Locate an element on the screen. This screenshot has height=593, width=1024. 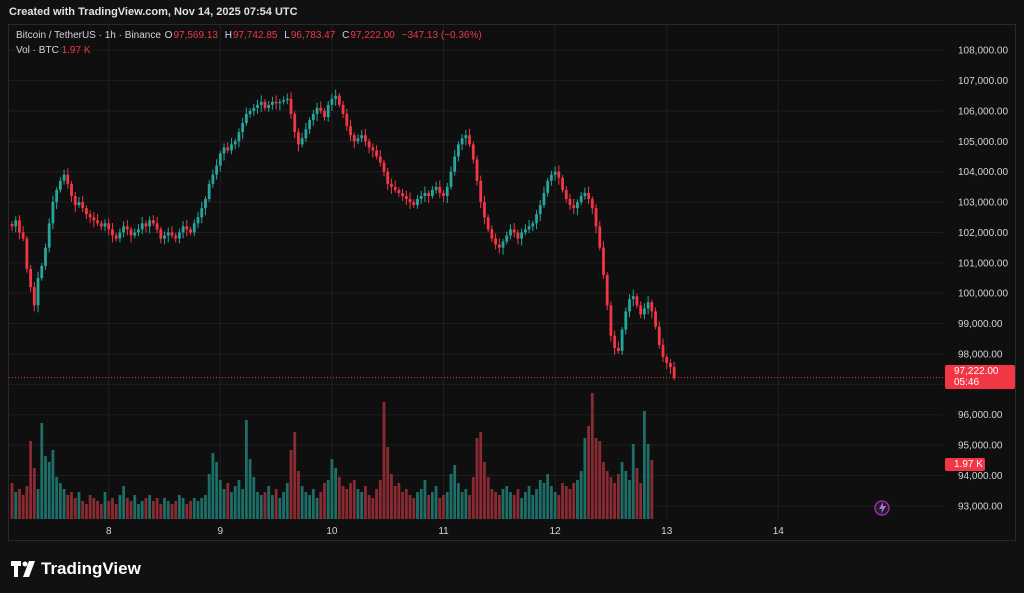
low-value: 96,783.47 is located at coordinates (313, 35).